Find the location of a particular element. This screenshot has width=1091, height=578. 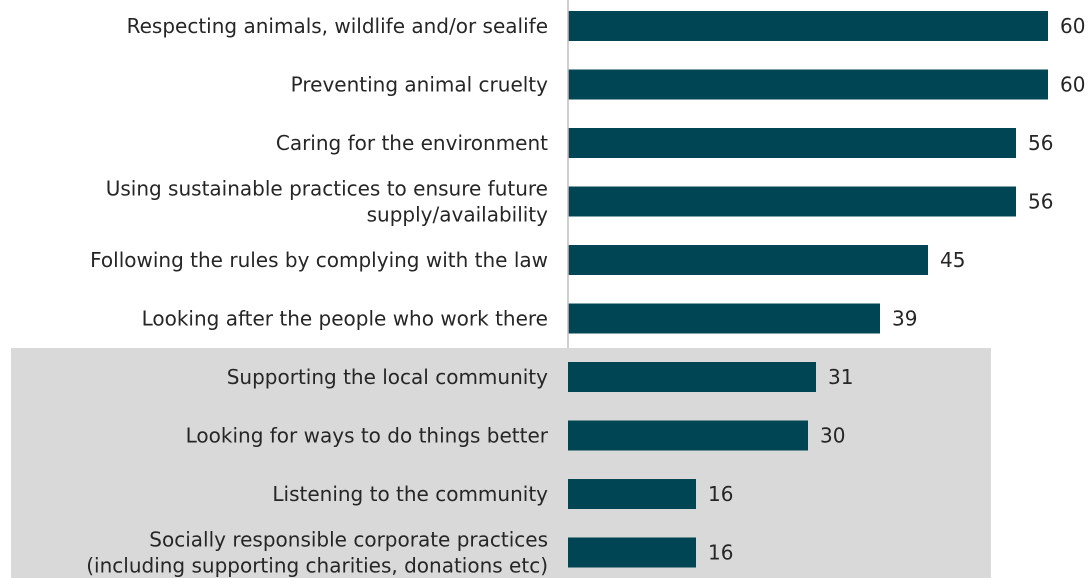

value-label: 39 is located at coordinates (904, 319).